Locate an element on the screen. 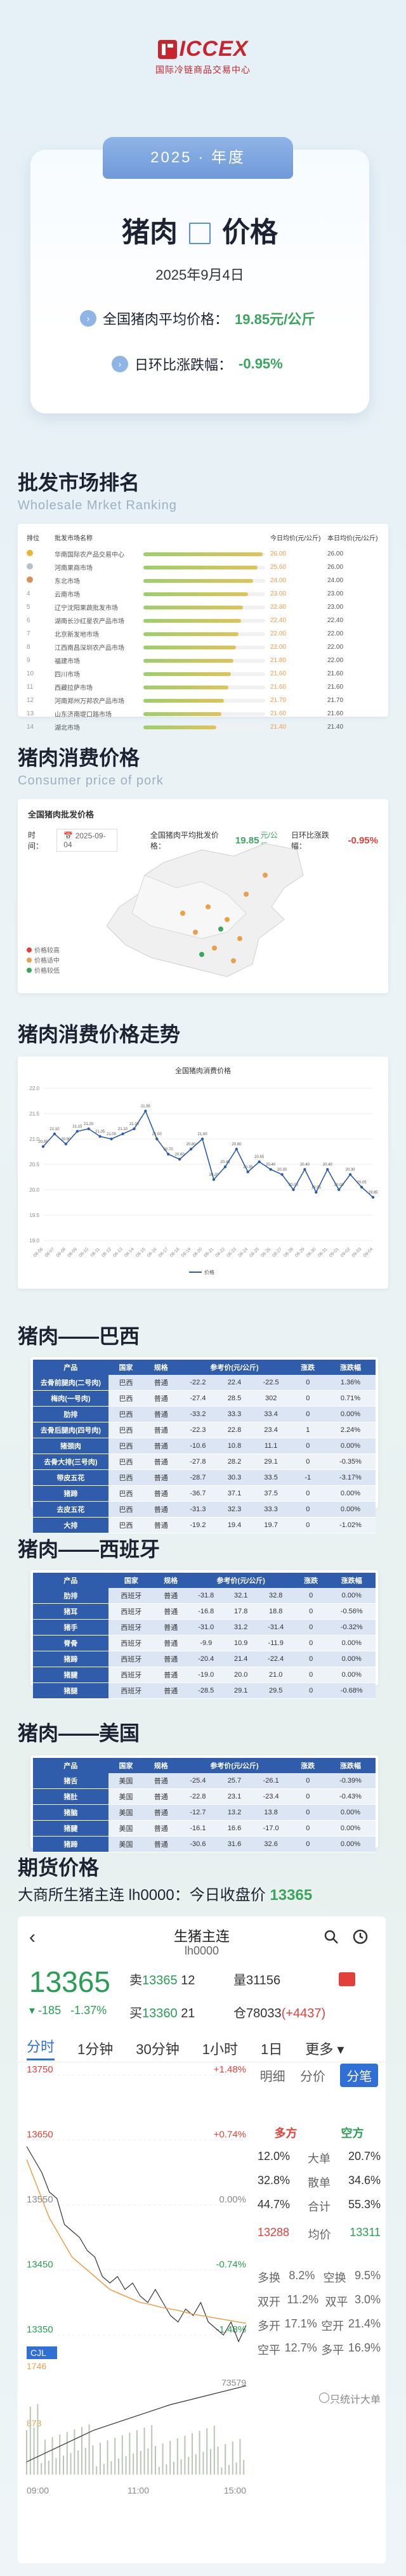  stat-label: 多换 is located at coordinates (269, 2278).